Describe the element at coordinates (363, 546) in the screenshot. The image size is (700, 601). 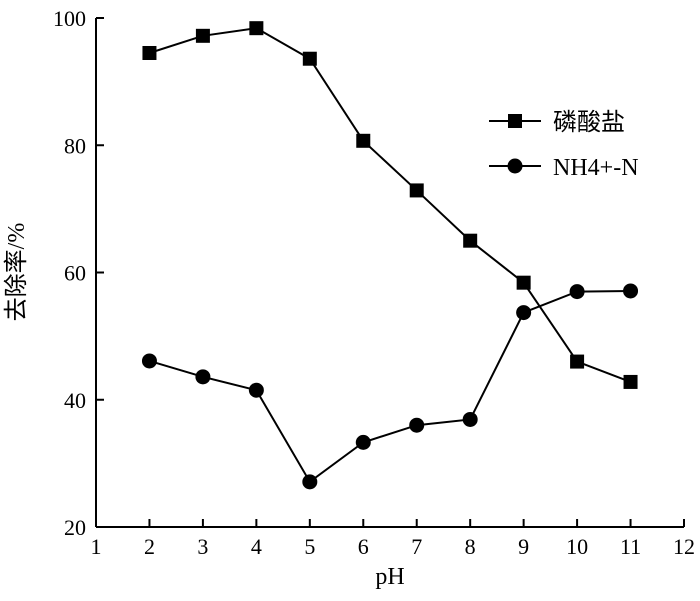
I see `x-tick-label: 6` at that location.